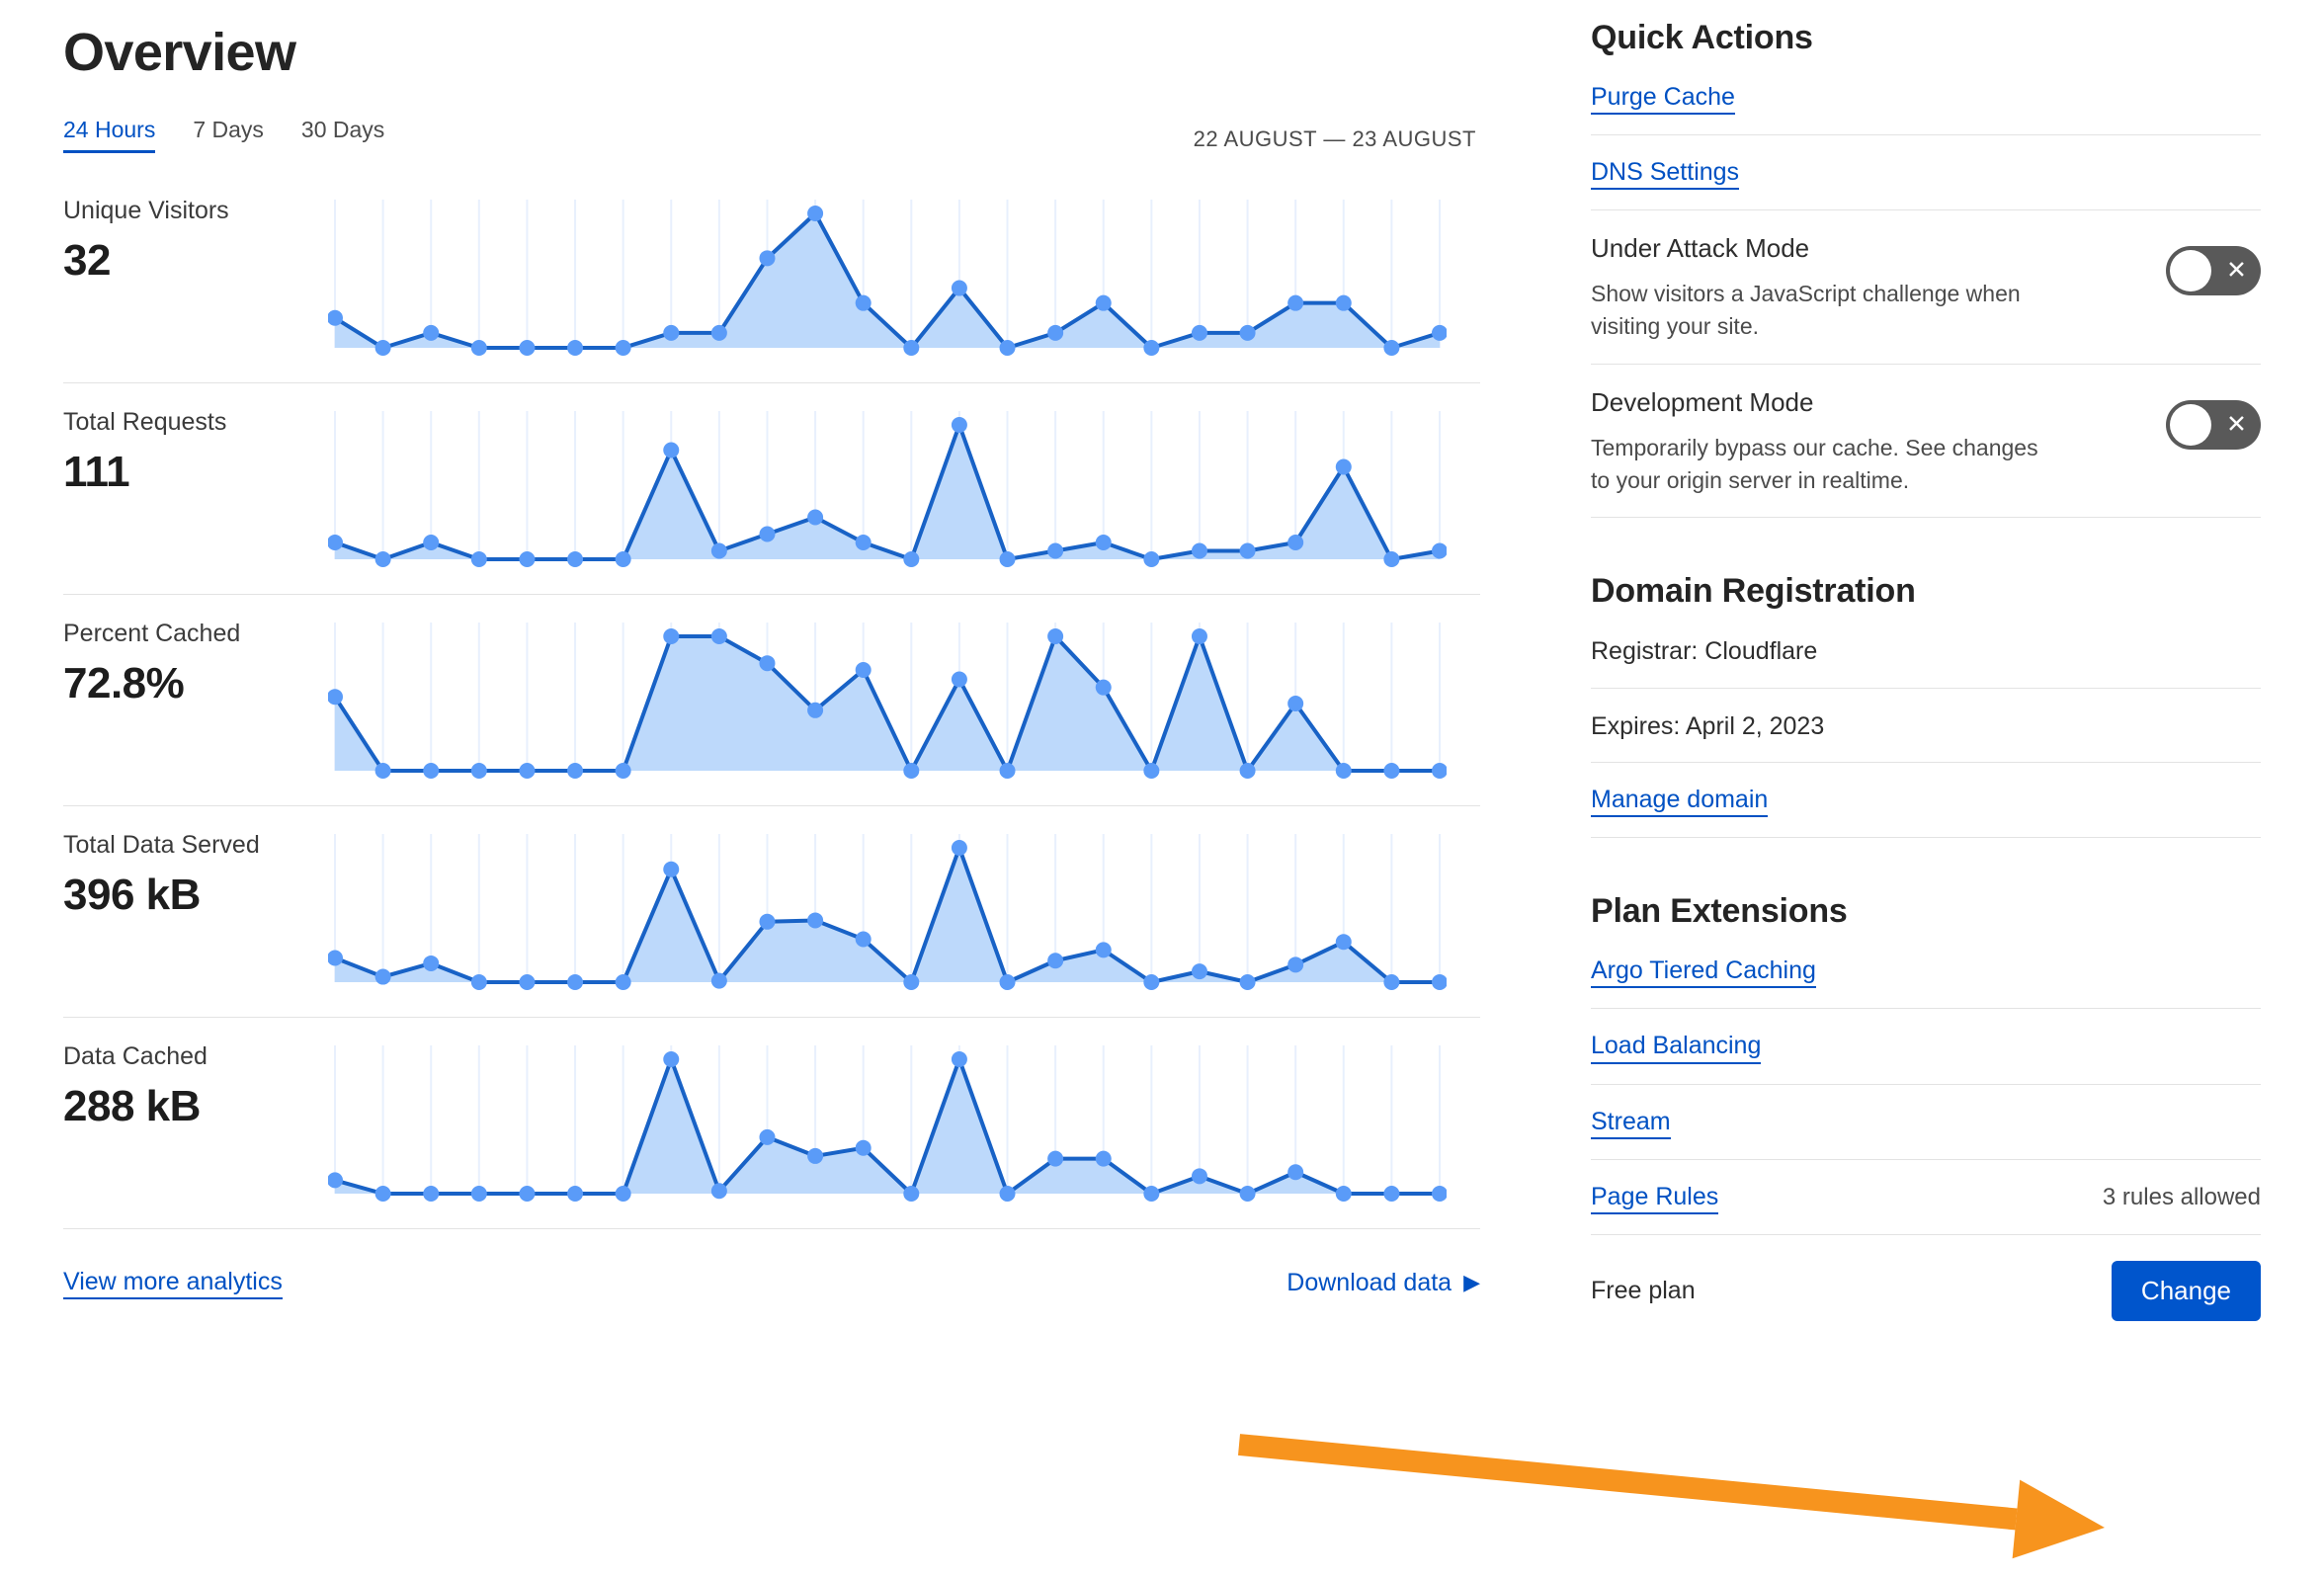 This screenshot has width=2324, height=1579. What do you see at coordinates (1643, 1291) in the screenshot?
I see `current-plan-label: Free plan` at bounding box center [1643, 1291].